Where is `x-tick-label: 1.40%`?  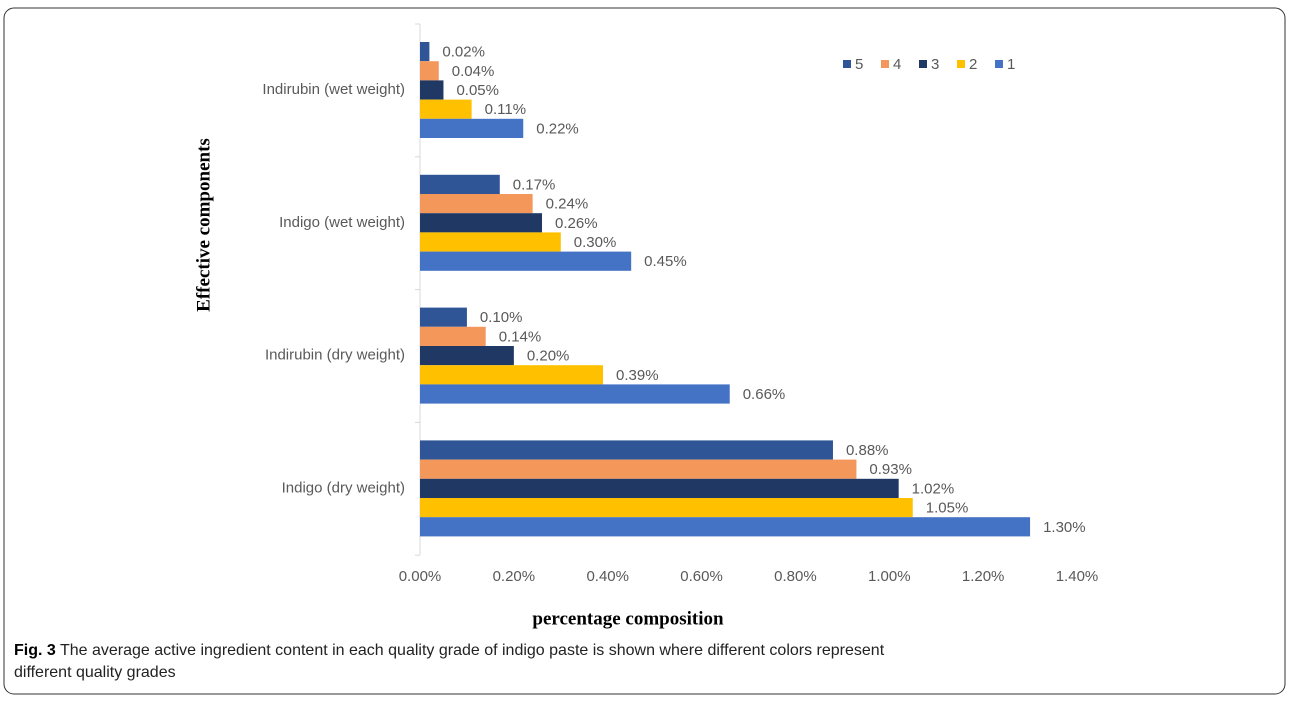
x-tick-label: 1.40% is located at coordinates (1077, 576).